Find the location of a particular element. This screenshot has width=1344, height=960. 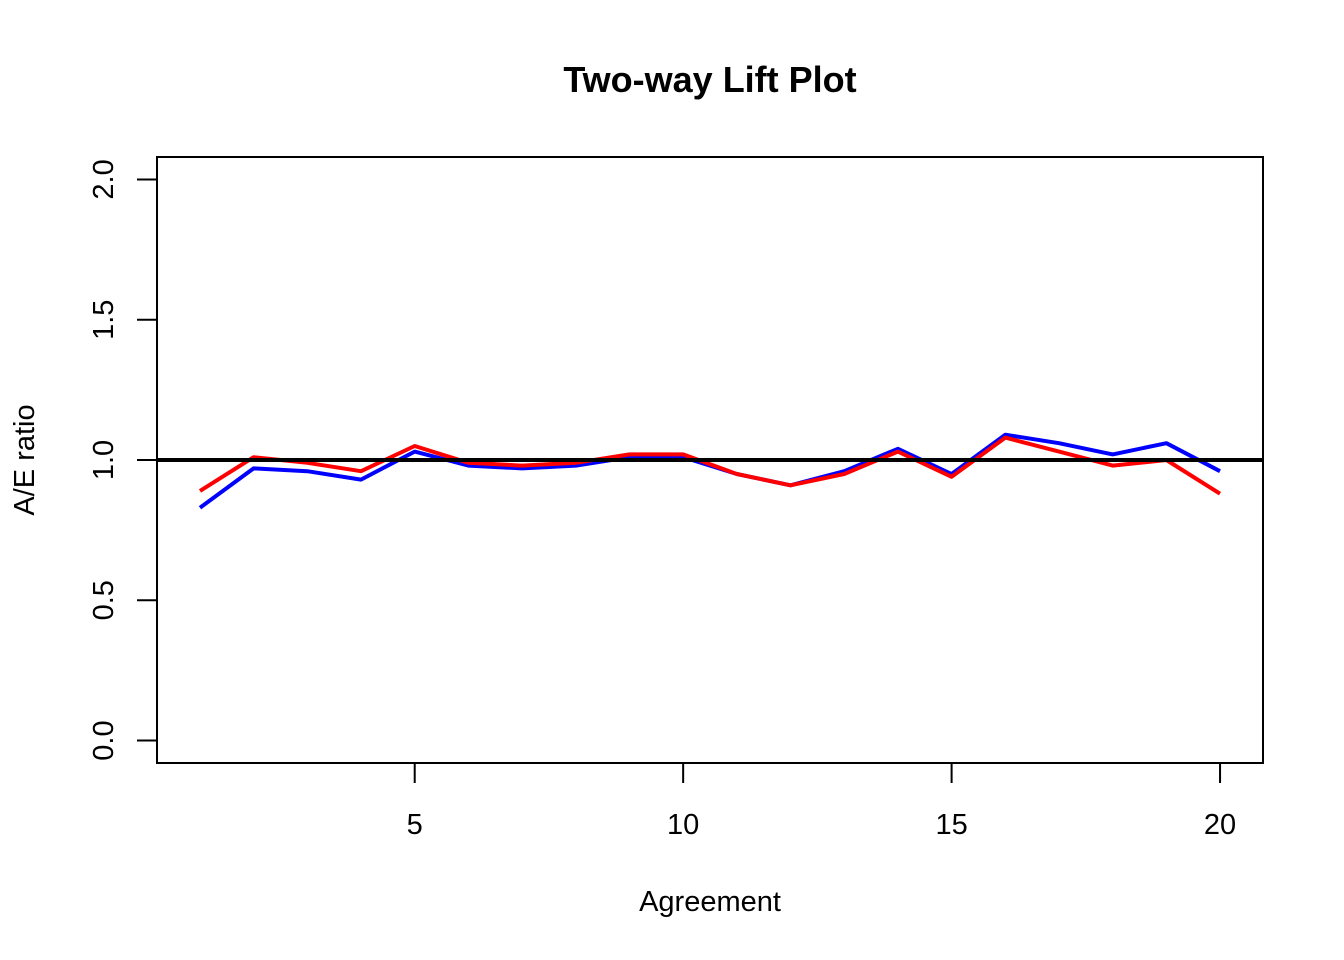

plot-lines is located at coordinates (710, 471).